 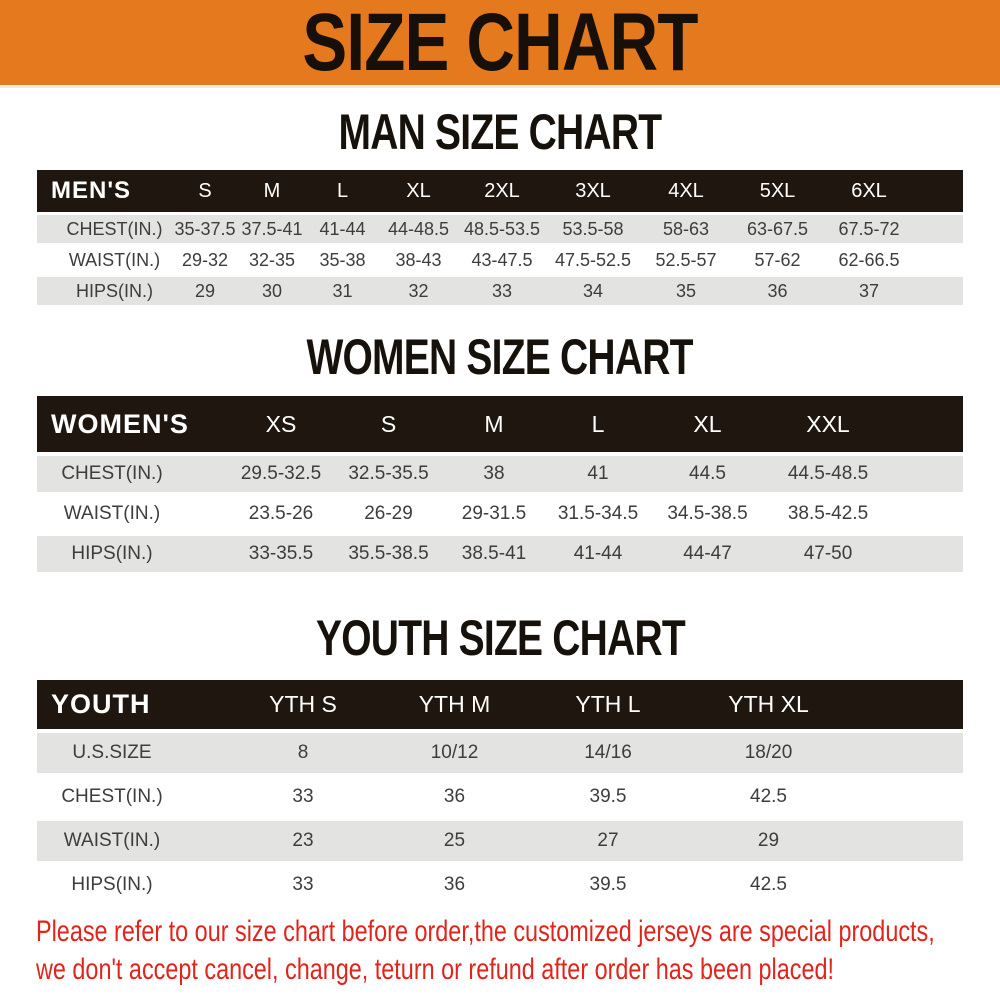 I want to click on youth-size-col-header: YTH XL, so click(x=824, y=704).